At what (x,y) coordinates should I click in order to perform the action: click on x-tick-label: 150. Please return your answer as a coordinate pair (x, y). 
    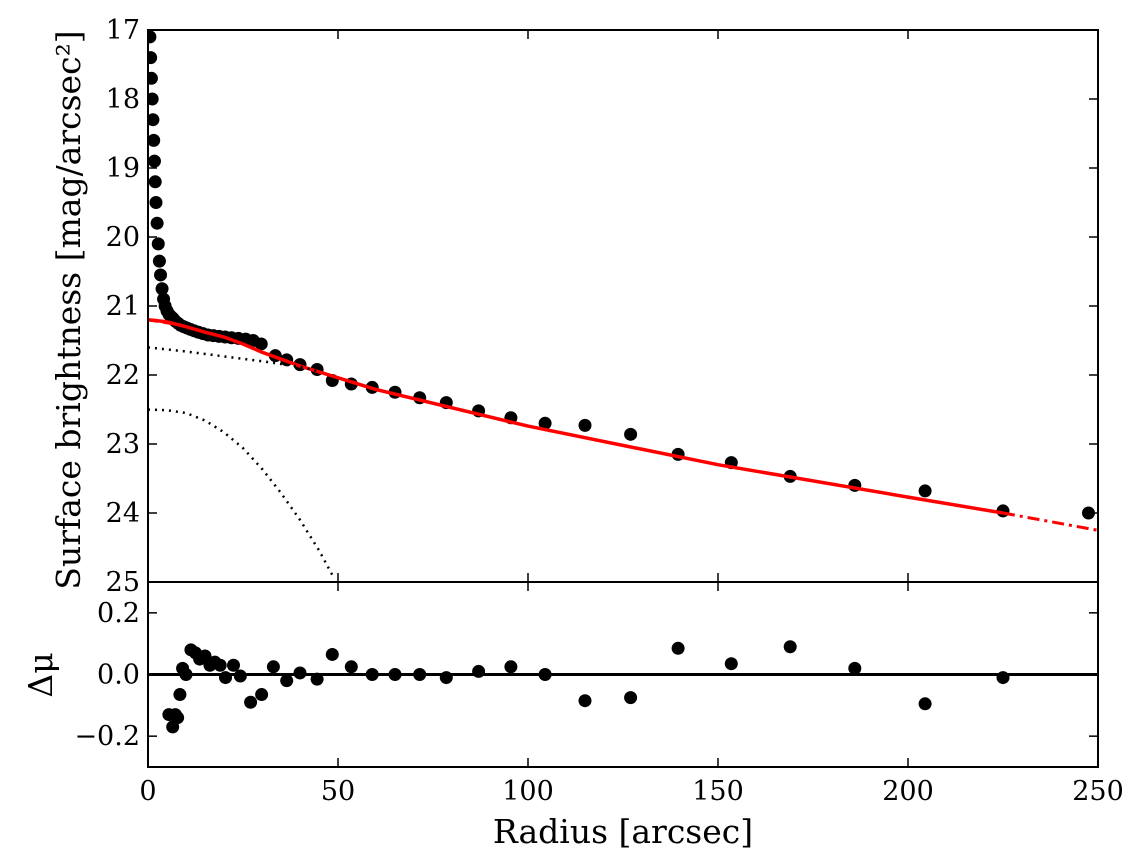
    Looking at the image, I should click on (718, 791).